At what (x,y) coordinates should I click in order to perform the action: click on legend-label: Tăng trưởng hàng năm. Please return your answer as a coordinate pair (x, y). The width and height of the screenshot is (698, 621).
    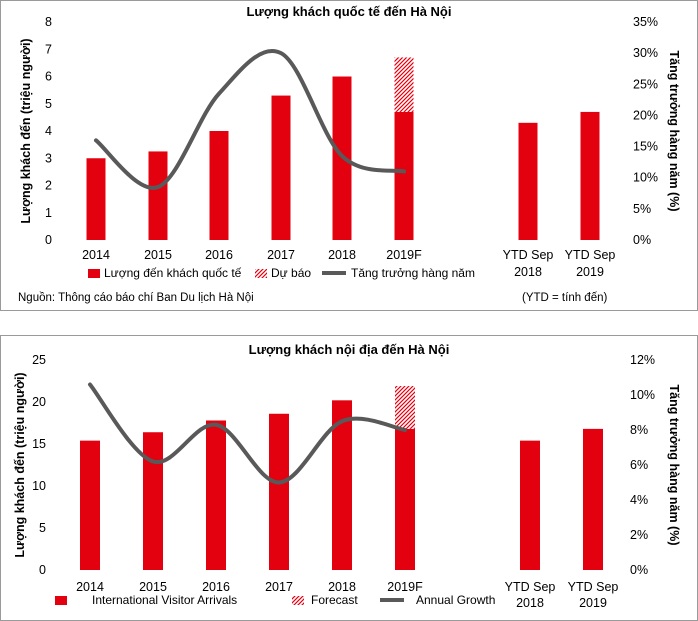
    Looking at the image, I should click on (413, 273).